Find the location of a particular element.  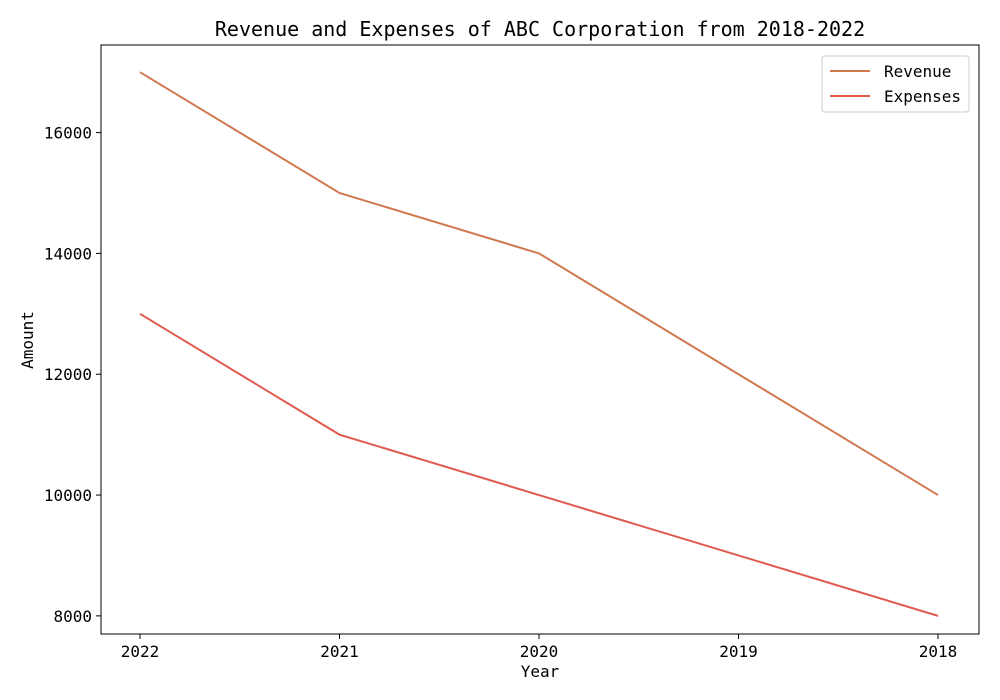

legend-label-revenue: Revenue is located at coordinates (917, 71).